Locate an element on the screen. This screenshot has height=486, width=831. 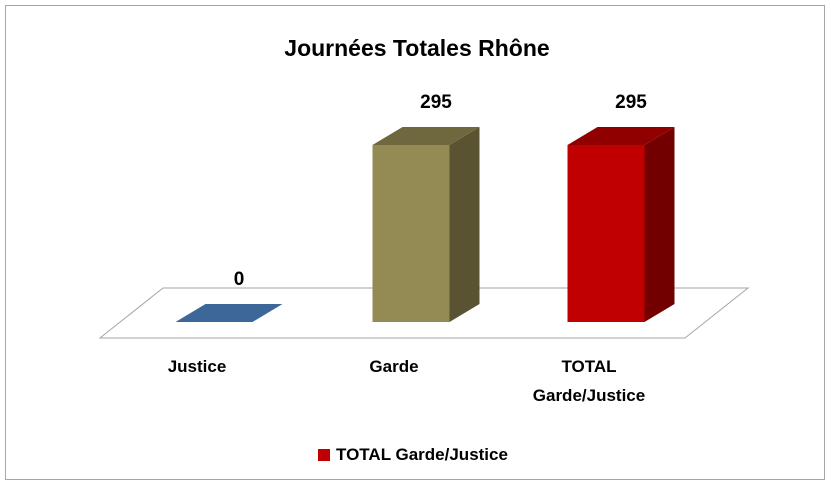
x-tick-label: Justice is located at coordinates (197, 366).